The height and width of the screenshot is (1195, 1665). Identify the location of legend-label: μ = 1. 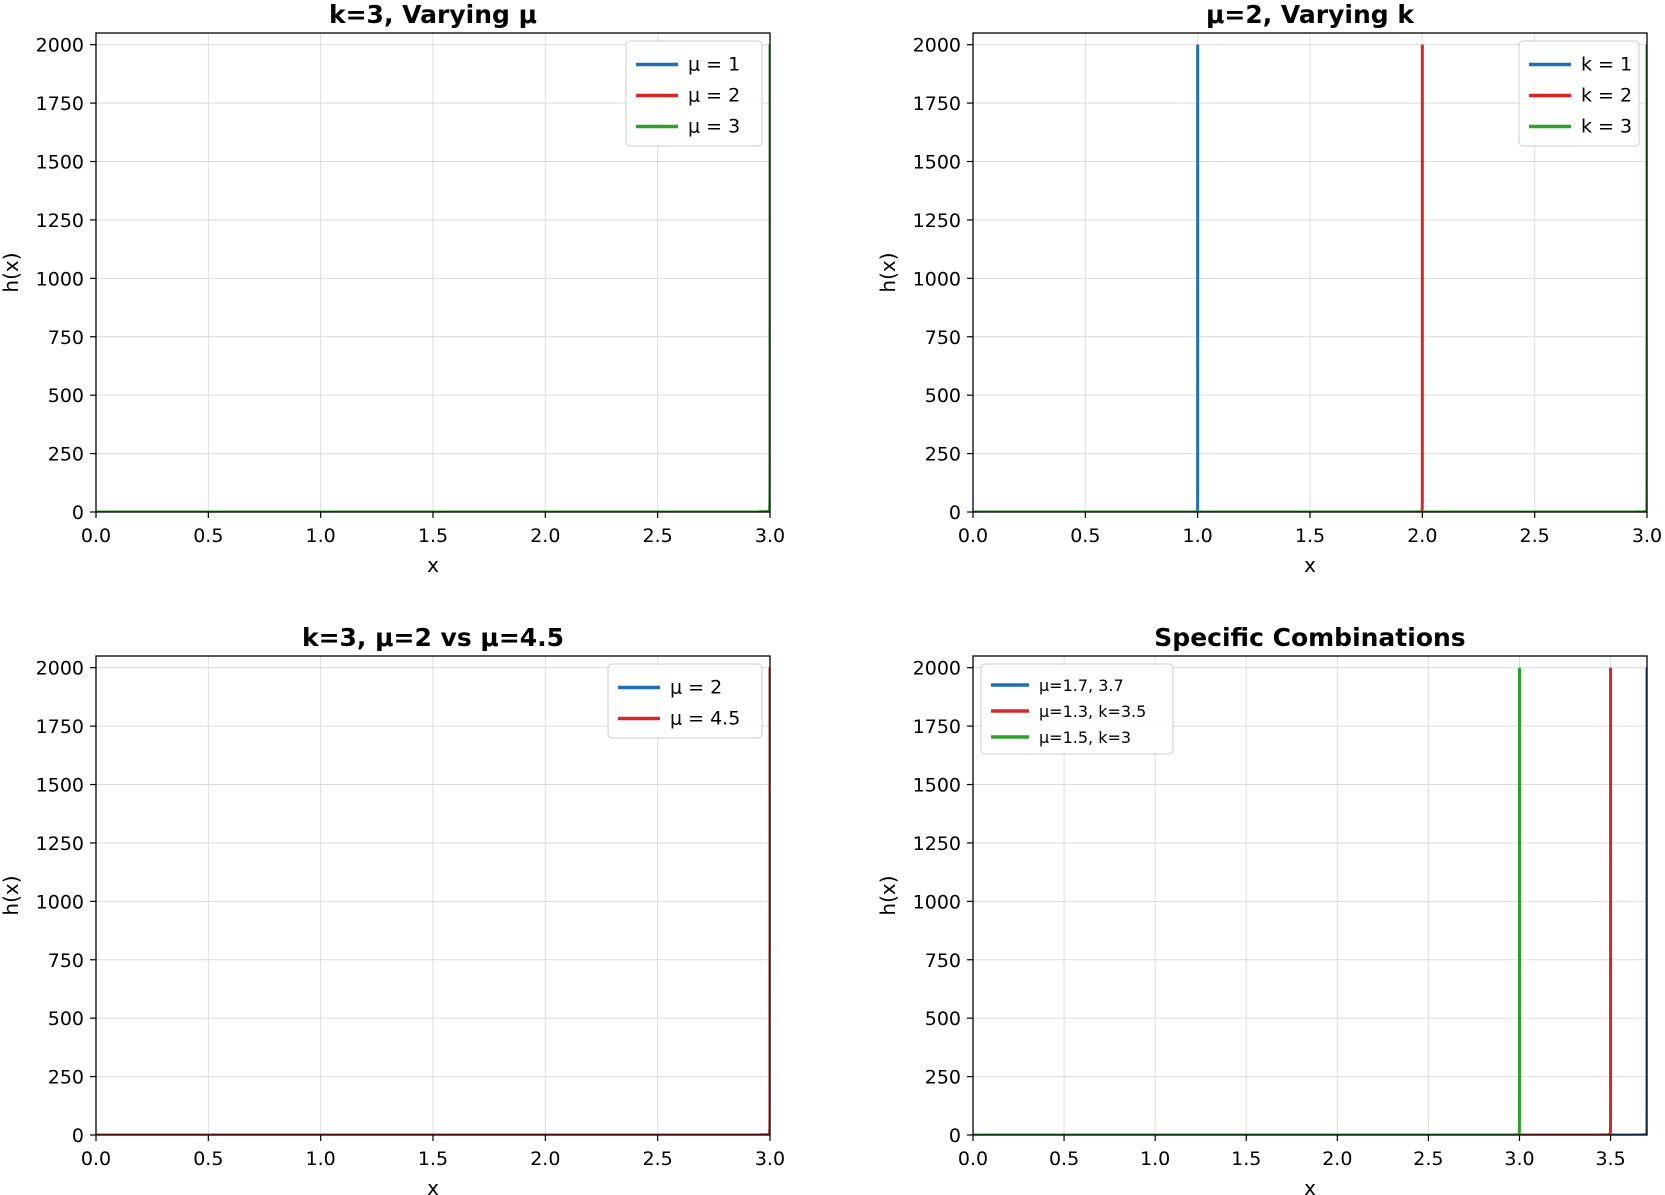
(714, 65).